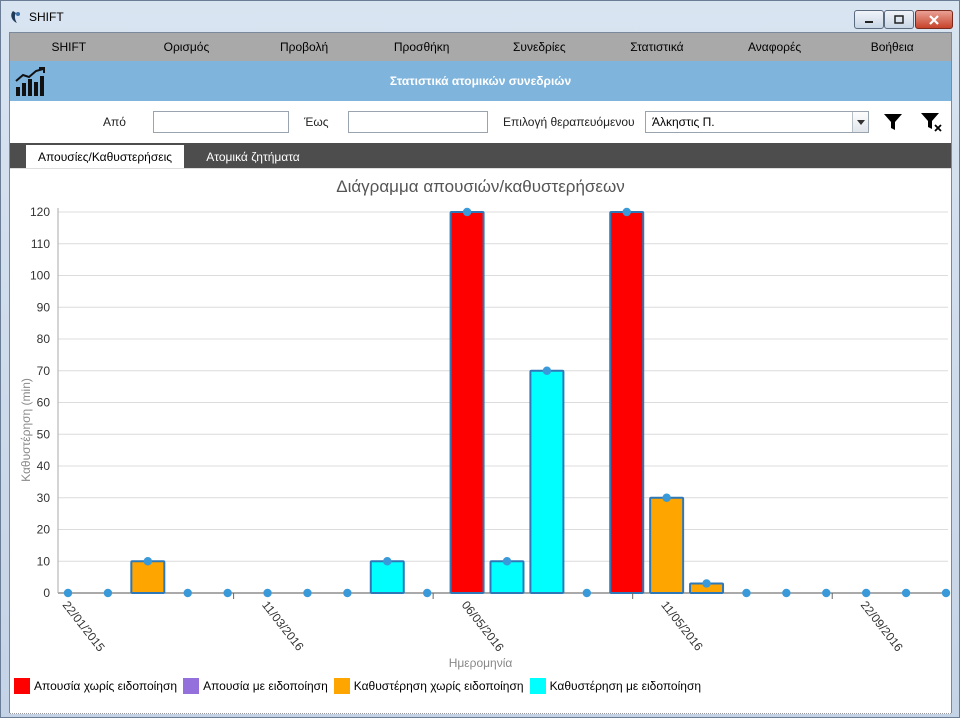 This screenshot has height=718, width=960. Describe the element at coordinates (46, 17) in the screenshot. I see `window-title: SHIFT` at that location.